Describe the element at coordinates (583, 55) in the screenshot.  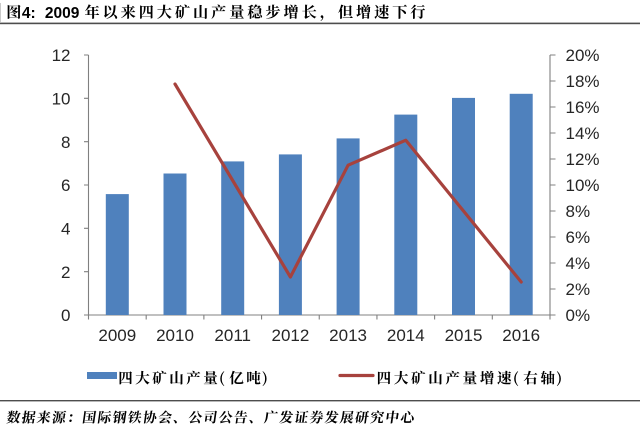
I see `svg-text: 20%` at that location.